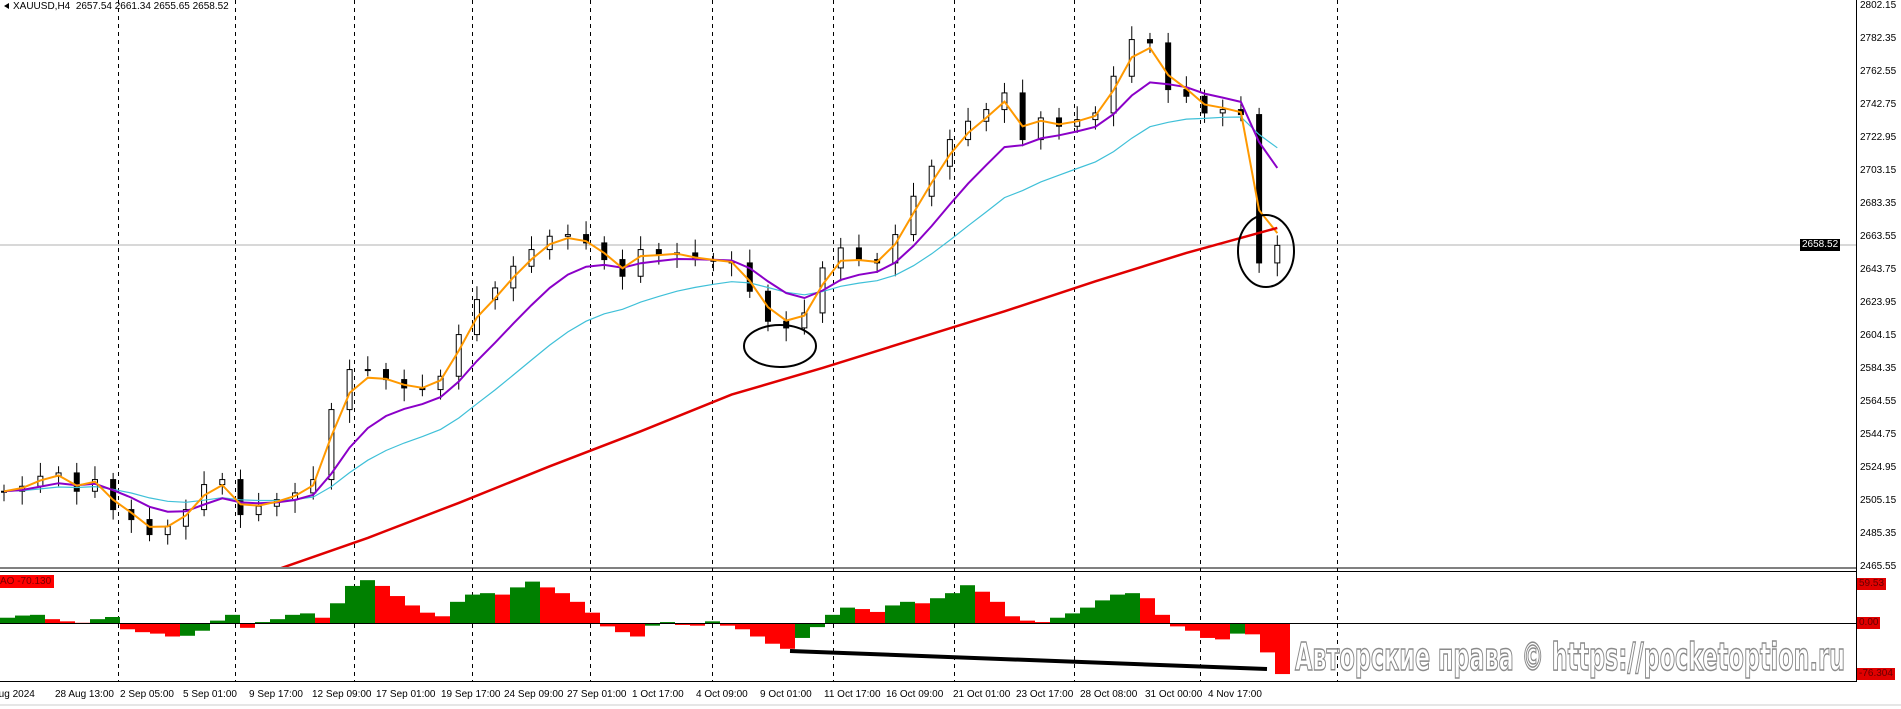 The image size is (1901, 709). What do you see at coordinates (1878, 236) in the screenshot?
I see `price-tick-label: 2663.55` at bounding box center [1878, 236].